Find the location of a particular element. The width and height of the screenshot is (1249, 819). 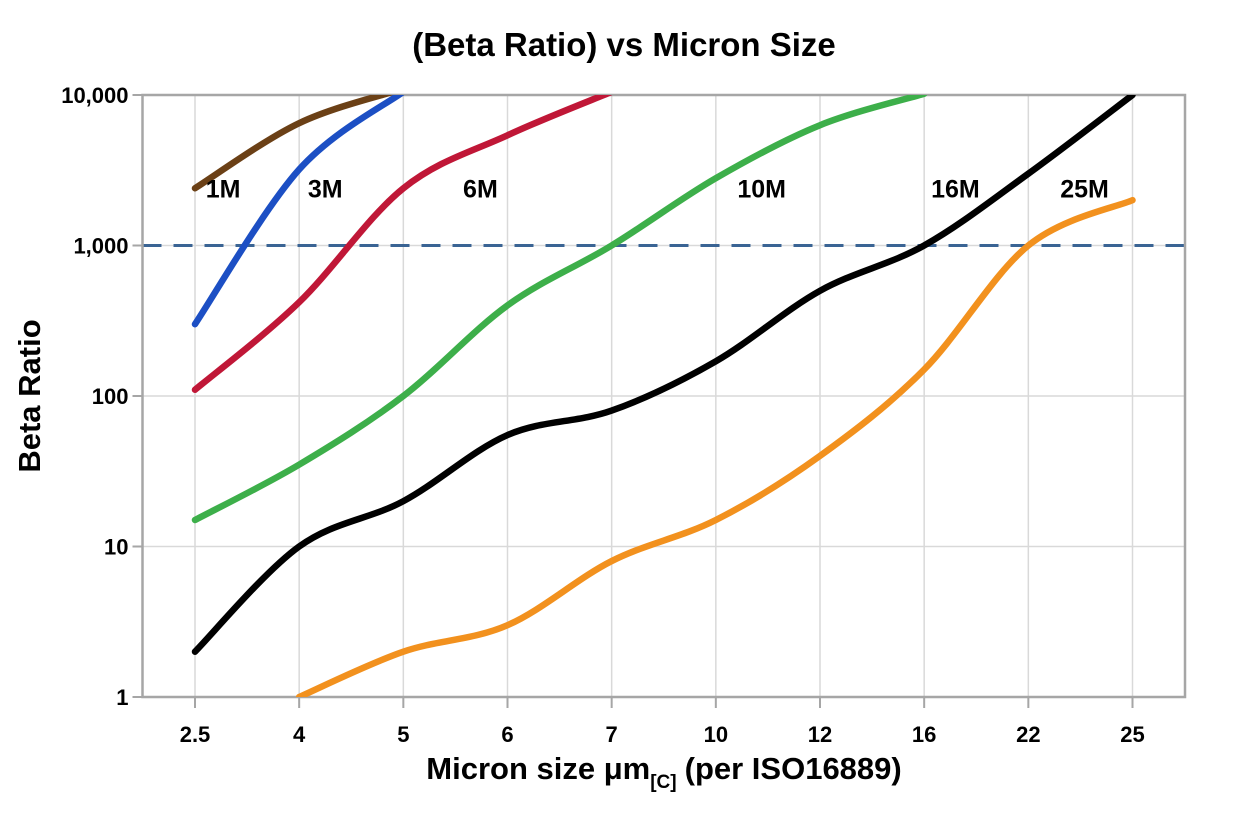

y-axis-title: Beta Ratio is located at coordinates (29, 395).